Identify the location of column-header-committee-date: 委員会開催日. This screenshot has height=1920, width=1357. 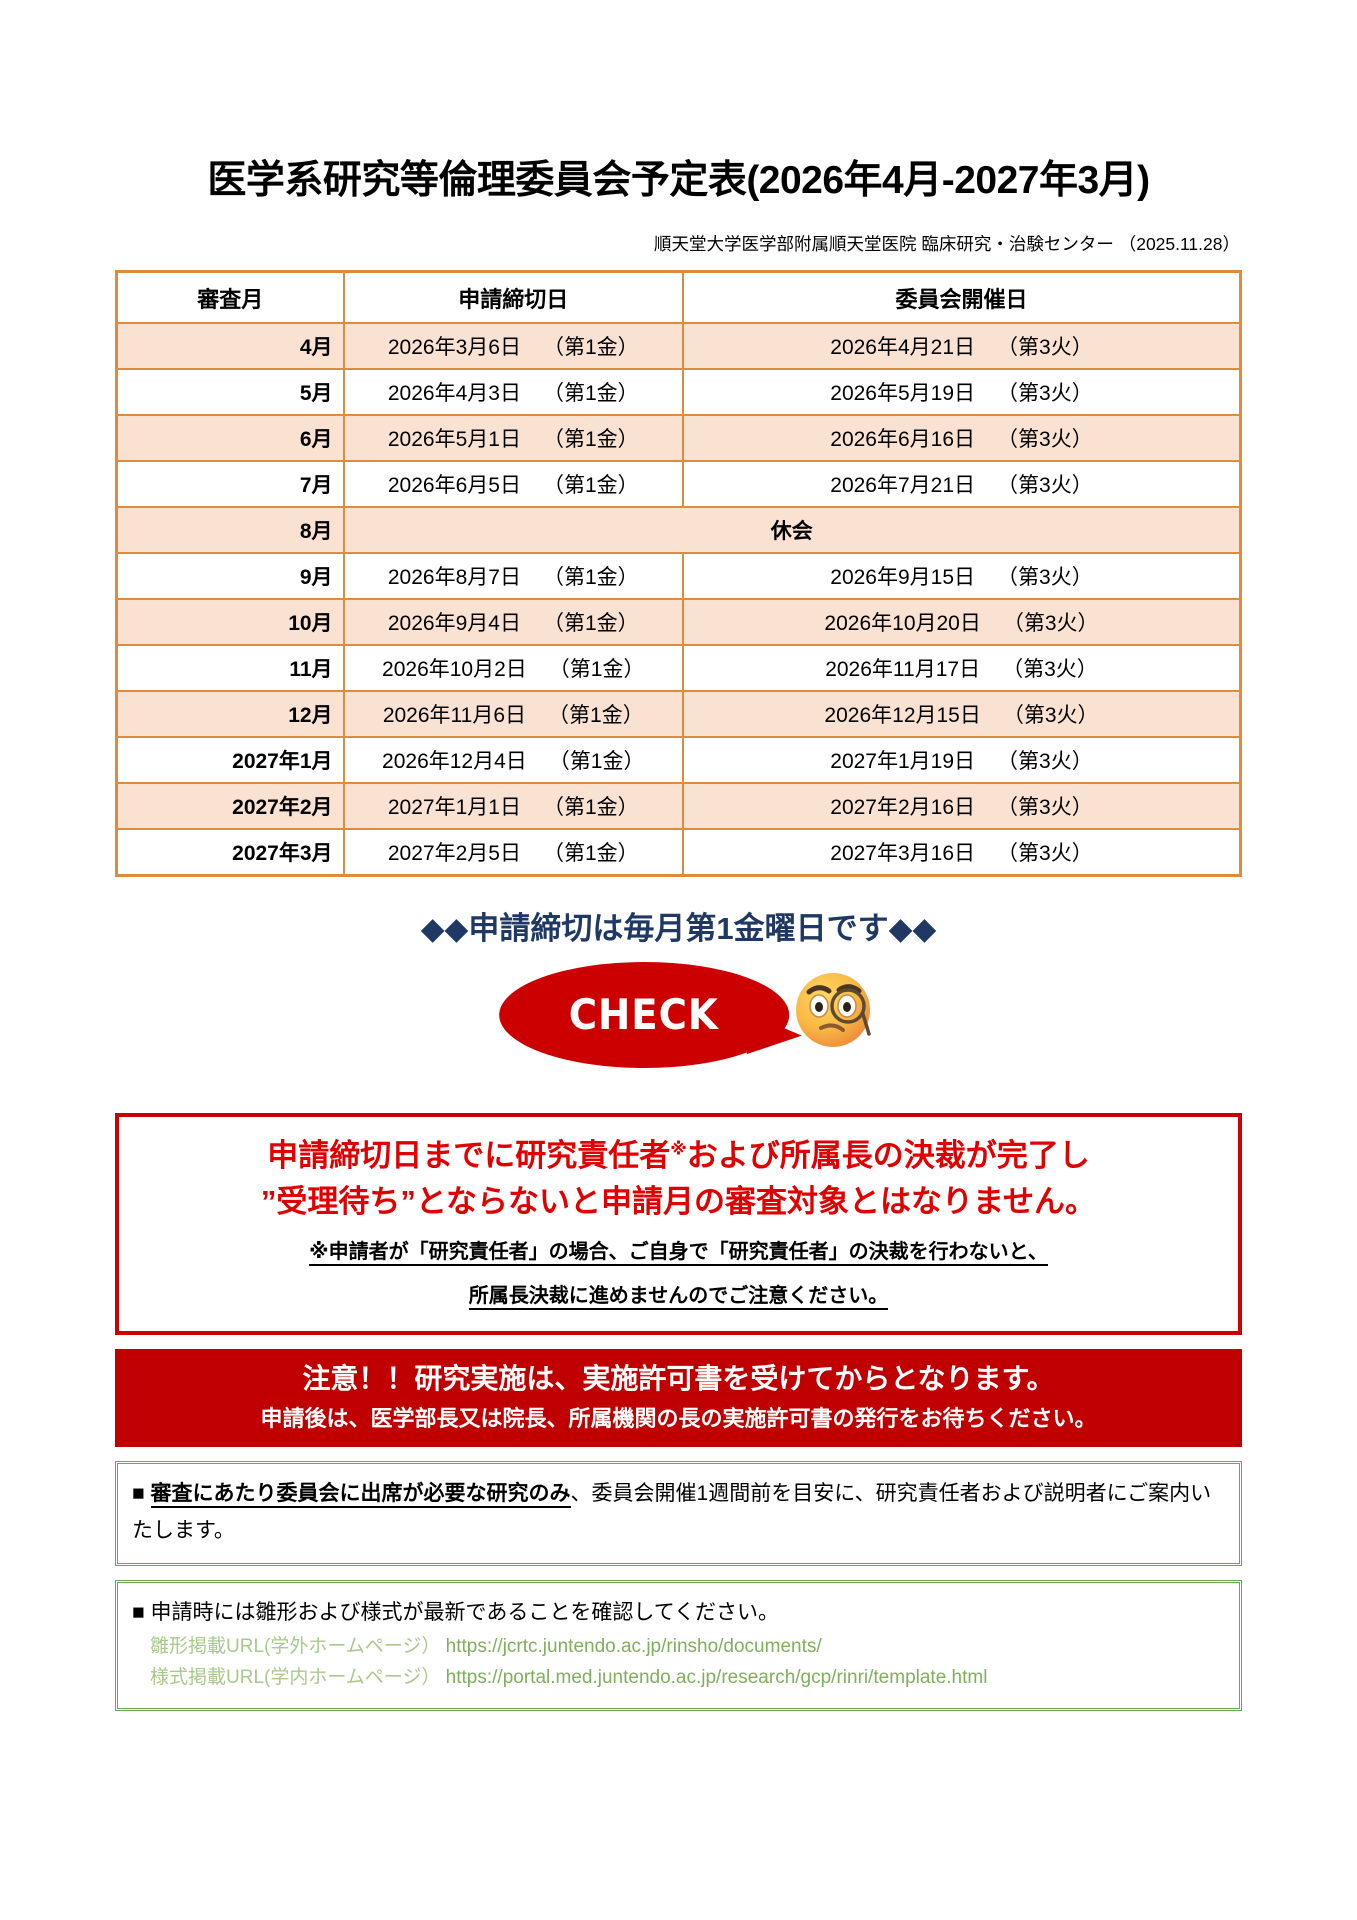
(961, 297).